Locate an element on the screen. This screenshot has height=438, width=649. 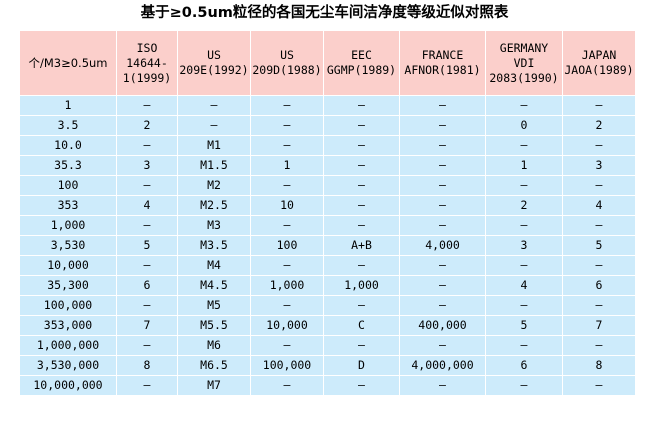
cell-particle-count: 3,530 is located at coordinates (68, 245).